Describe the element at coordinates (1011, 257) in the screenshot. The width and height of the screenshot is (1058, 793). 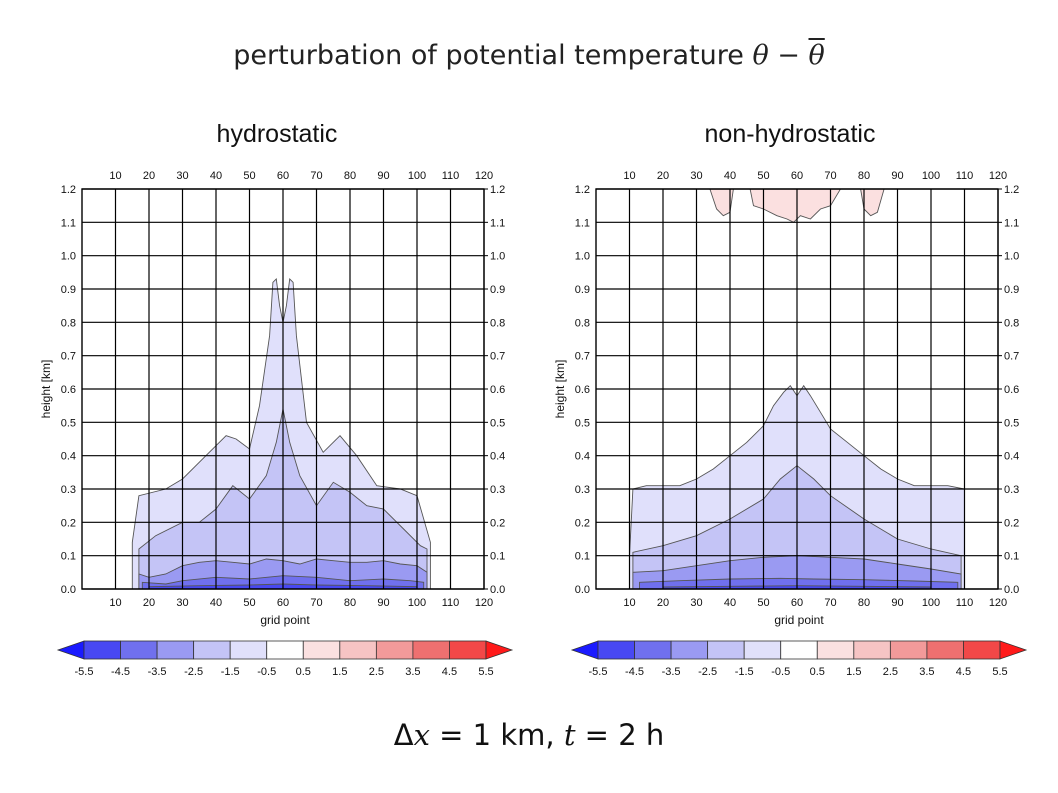
I see `y-tick-label-right: 1.0` at that location.